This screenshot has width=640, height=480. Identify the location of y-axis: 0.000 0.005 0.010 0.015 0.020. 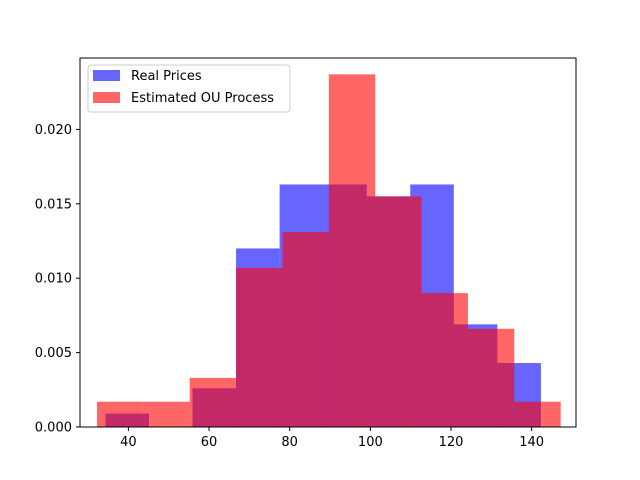
(57, 279).